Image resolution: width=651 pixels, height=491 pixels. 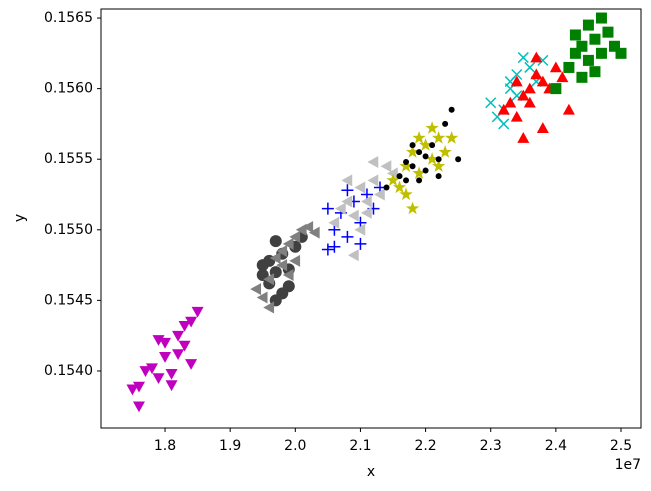 I want to click on x-tick-label: 1.8, so click(x=165, y=446).